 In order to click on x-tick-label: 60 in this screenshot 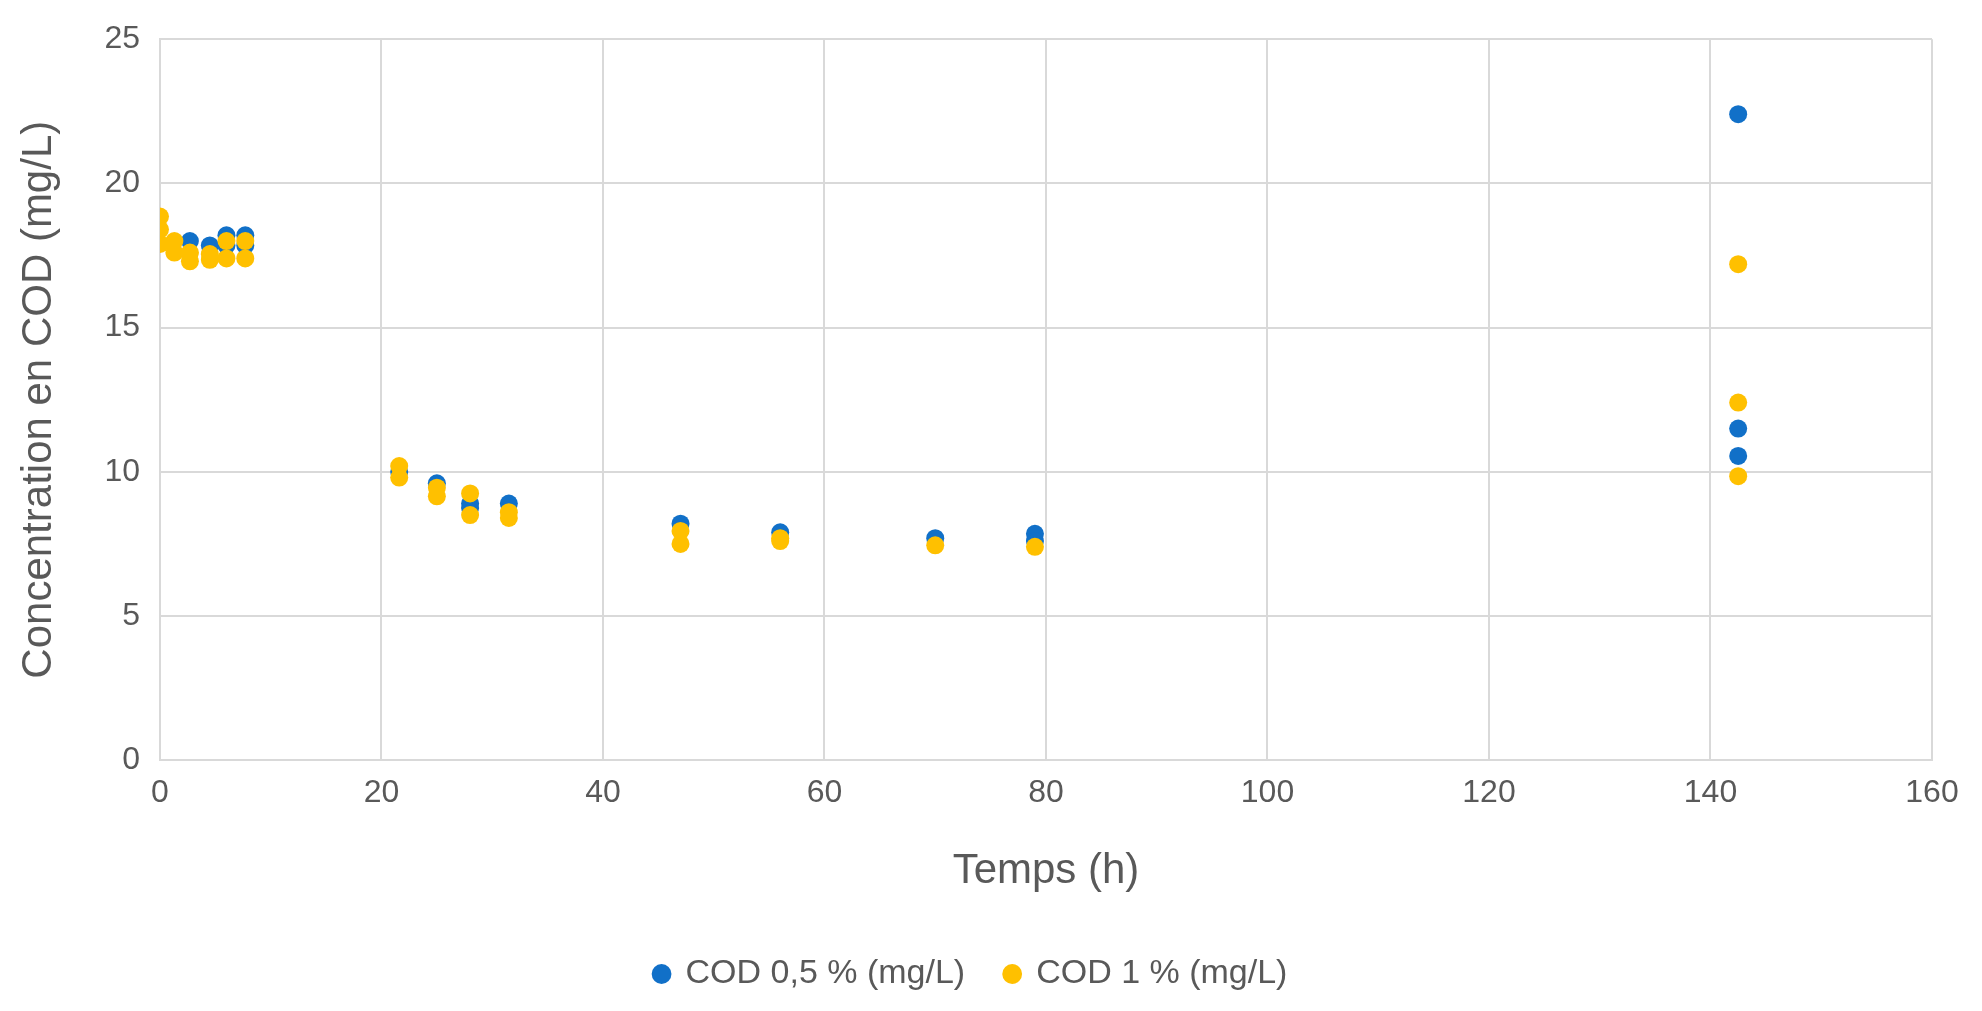, I will do `click(824, 791)`.